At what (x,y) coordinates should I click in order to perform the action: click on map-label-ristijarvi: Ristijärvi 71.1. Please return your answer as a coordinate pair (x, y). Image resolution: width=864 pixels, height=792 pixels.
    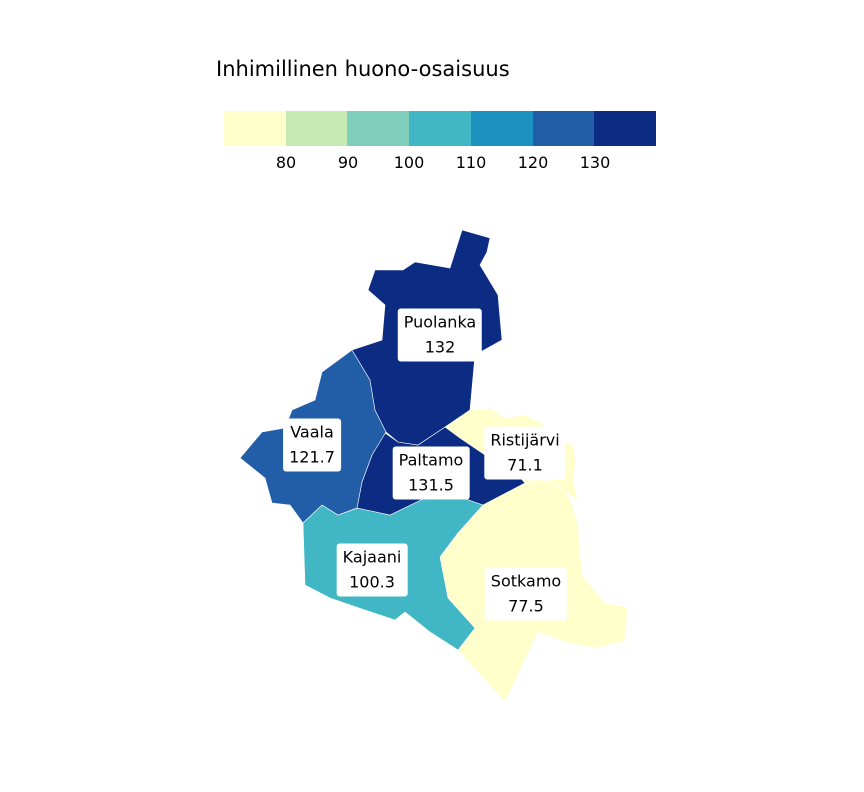
    Looking at the image, I should click on (525, 453).